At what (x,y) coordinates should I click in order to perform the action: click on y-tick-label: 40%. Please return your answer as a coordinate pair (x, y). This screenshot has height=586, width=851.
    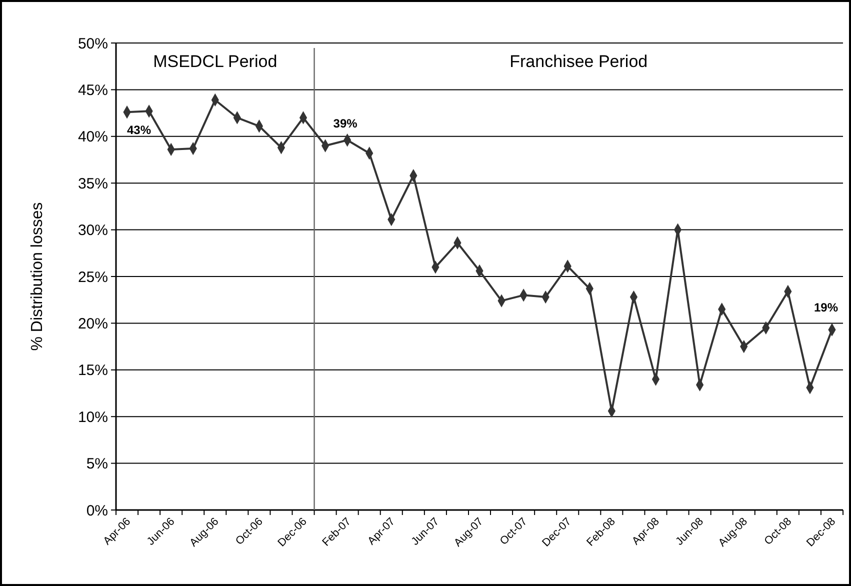
    Looking at the image, I should click on (93, 137).